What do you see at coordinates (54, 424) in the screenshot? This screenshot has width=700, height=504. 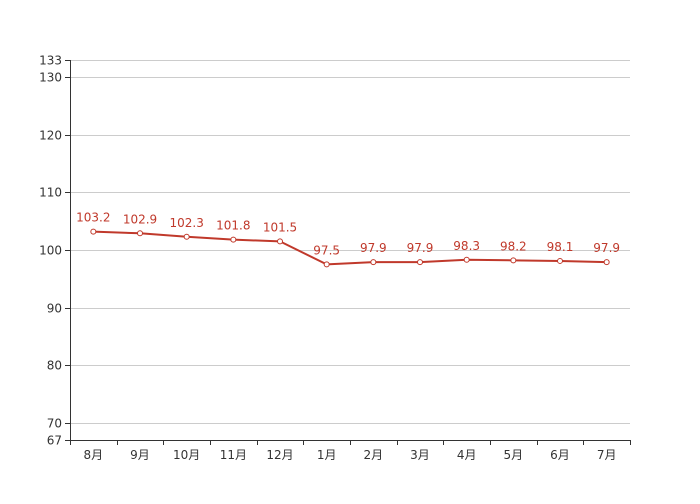 I see `y-tick-label: 70` at bounding box center [54, 424].